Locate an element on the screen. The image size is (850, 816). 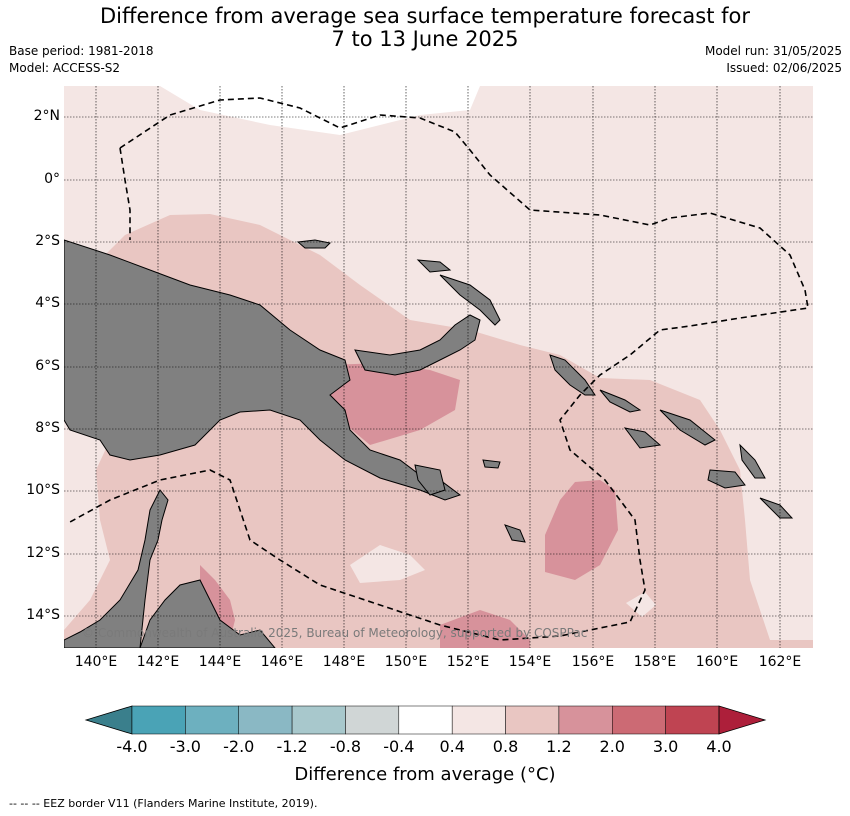
lon-label: 148°E is located at coordinates (344, 662).